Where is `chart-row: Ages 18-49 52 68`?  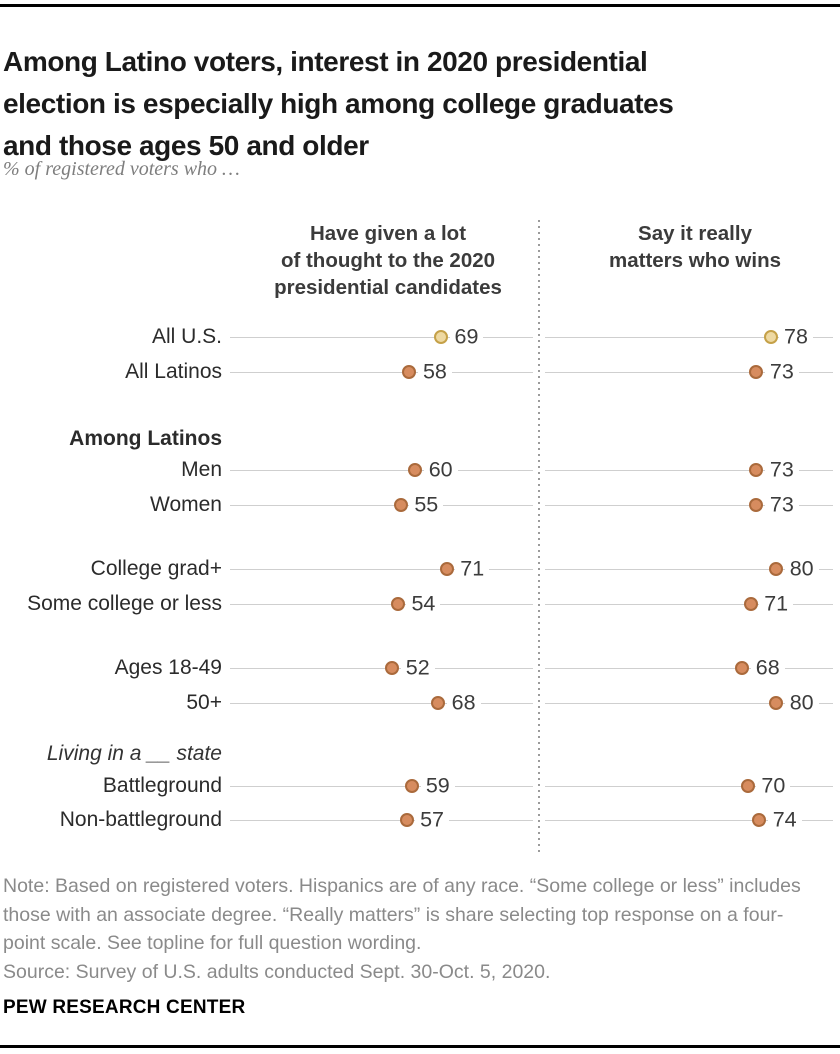 chart-row: Ages 18-49 52 68 is located at coordinates (420, 668).